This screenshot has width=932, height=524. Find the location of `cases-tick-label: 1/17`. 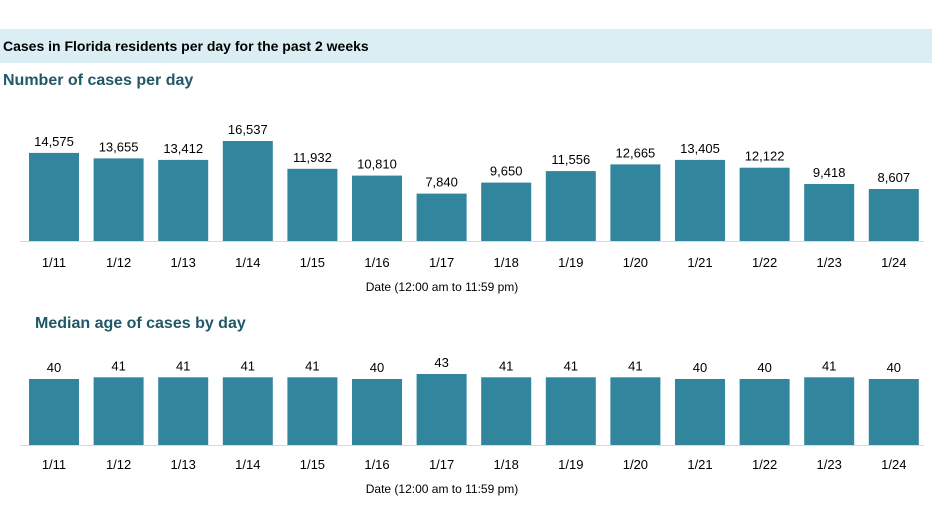

cases-tick-label: 1/17 is located at coordinates (441, 262).